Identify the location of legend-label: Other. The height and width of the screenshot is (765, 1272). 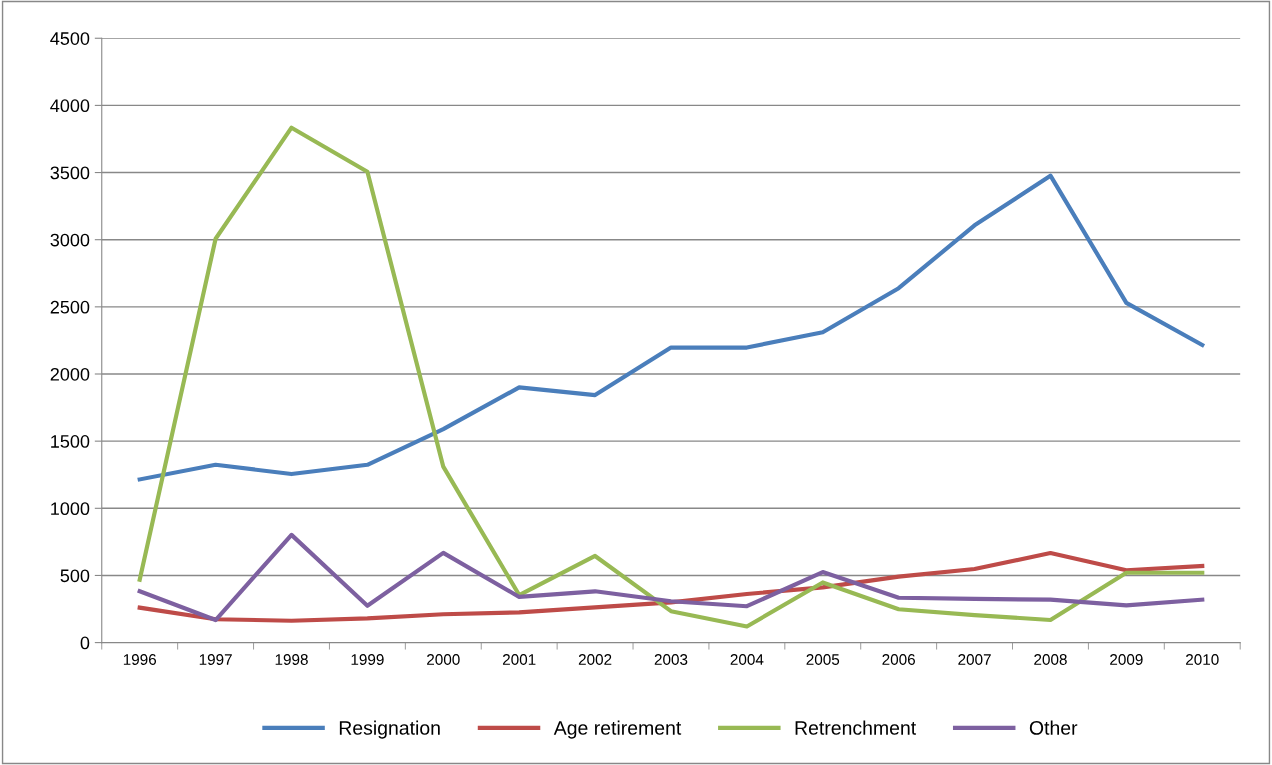
(1053, 727).